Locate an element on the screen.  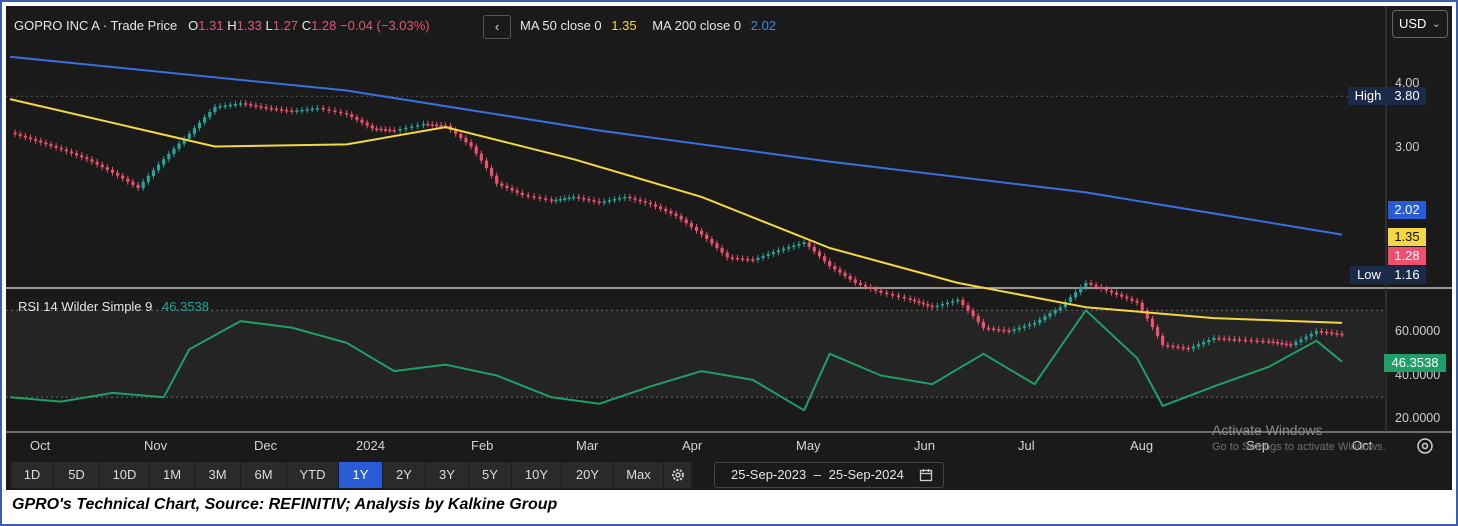
period-ytd-button: YTD is located at coordinates (313, 475).